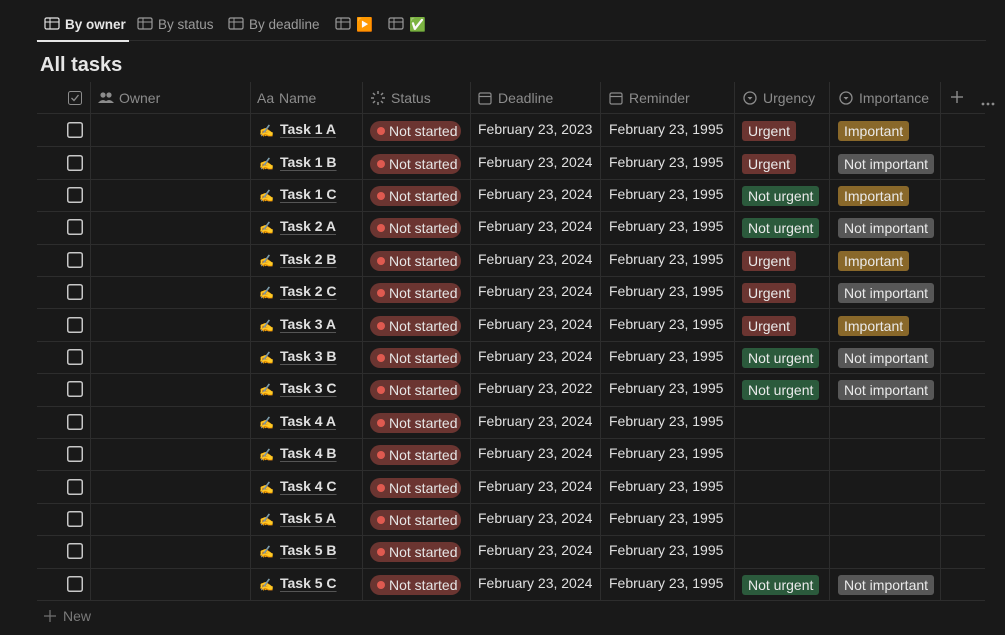  Describe the element at coordinates (485, 98) in the screenshot. I see `deadline-icon` at that location.